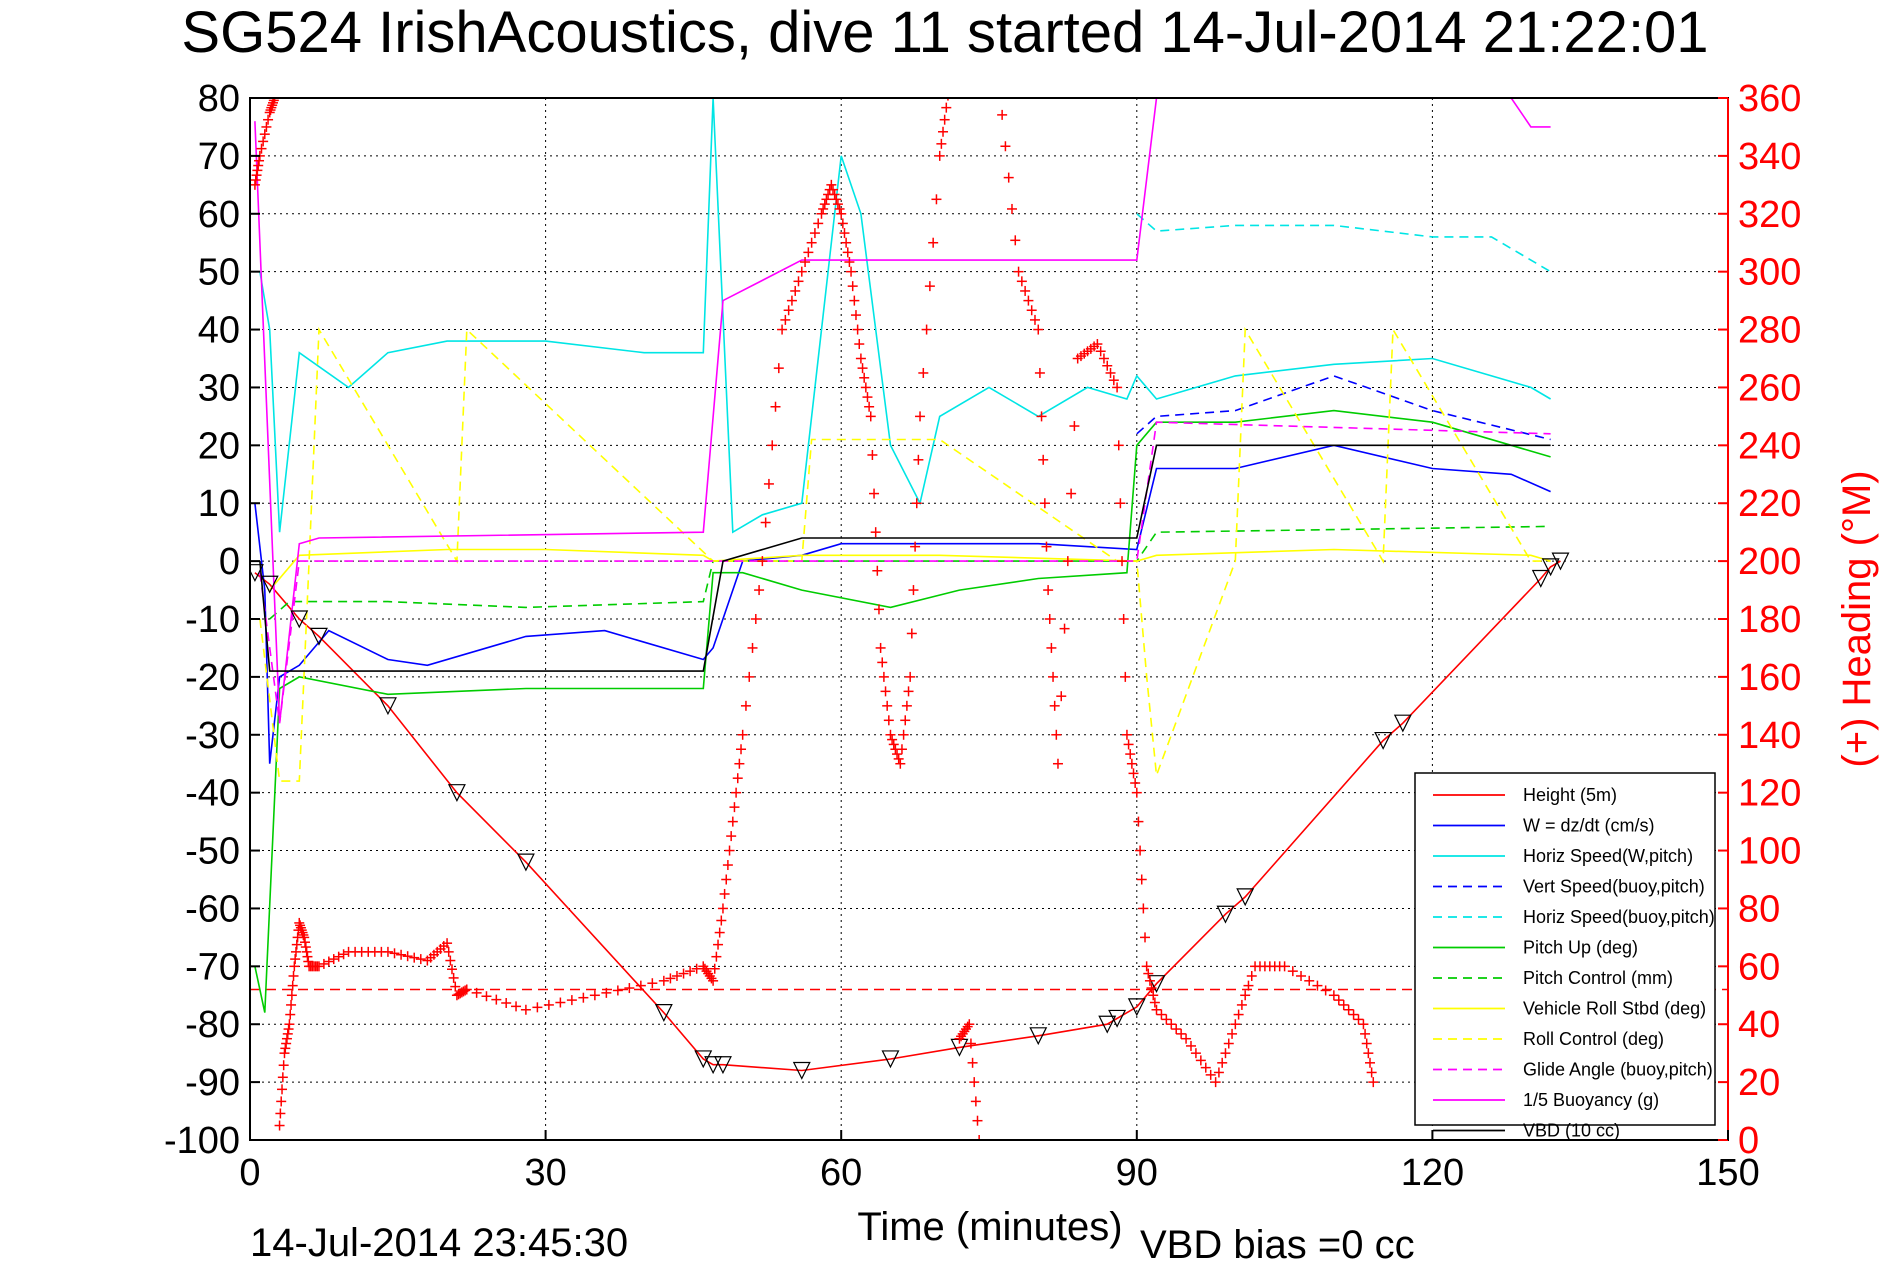 The width and height of the screenshot is (1891, 1262). What do you see at coordinates (1759, 1083) in the screenshot?
I see `y2-tick-label: 20` at bounding box center [1759, 1083].